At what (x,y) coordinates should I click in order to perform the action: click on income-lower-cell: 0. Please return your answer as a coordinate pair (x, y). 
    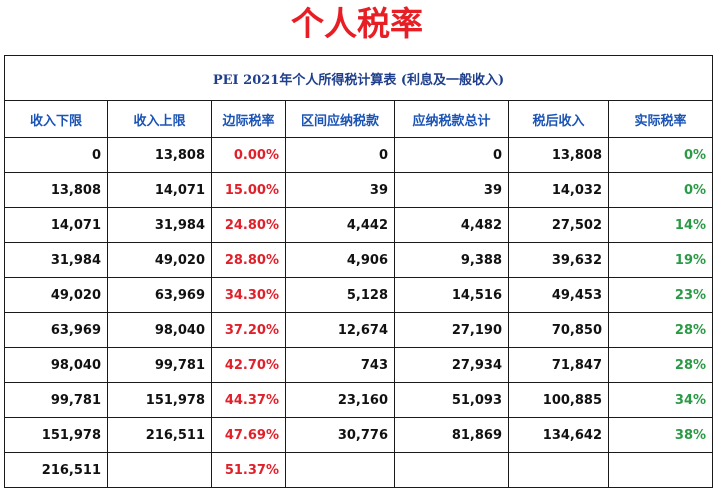
    Looking at the image, I should click on (56, 155).